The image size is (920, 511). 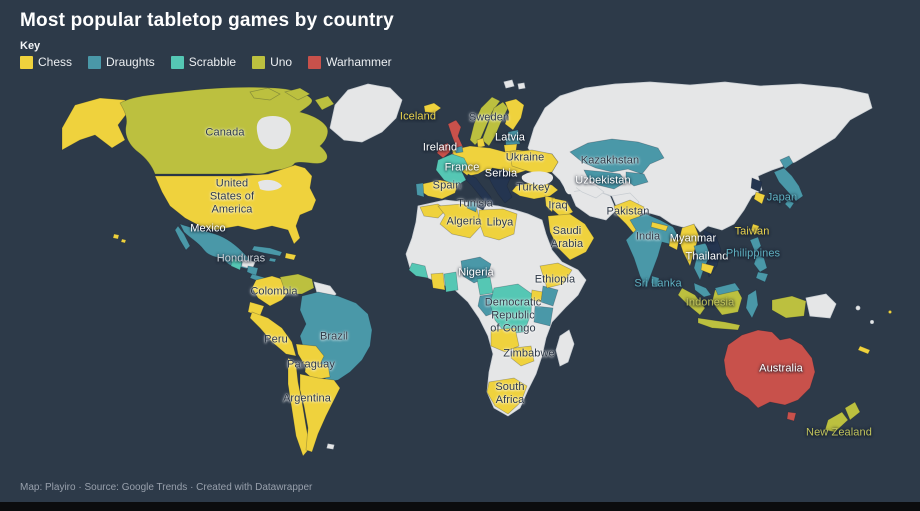 What do you see at coordinates (485, 286) in the screenshot?
I see `country-cameroon` at bounding box center [485, 286].